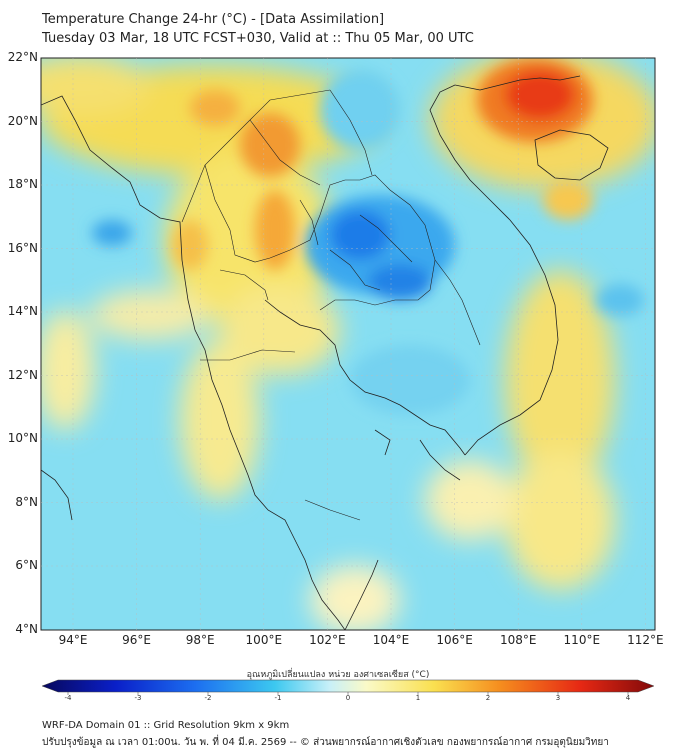  What do you see at coordinates (208, 698) in the screenshot?
I see `colorbar-tick-label: -2` at bounding box center [208, 698].